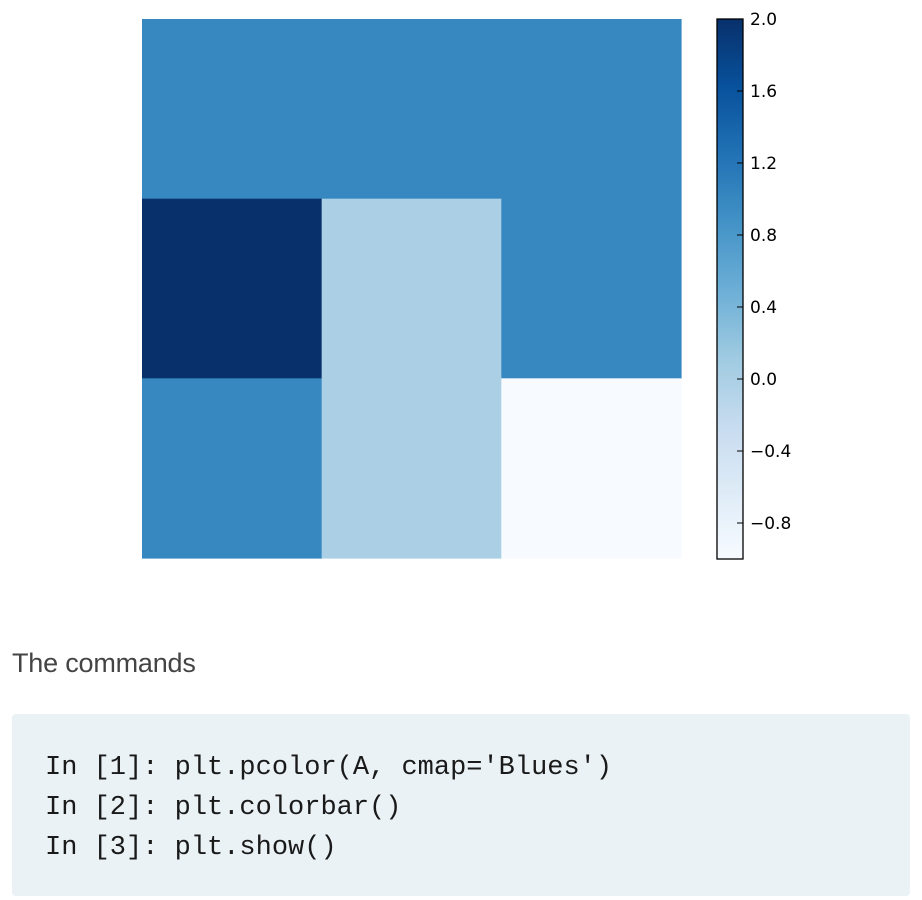 The height and width of the screenshot is (900, 922). What do you see at coordinates (763, 164) in the screenshot?
I see `colorbar-tick-label: 1.2` at bounding box center [763, 164].